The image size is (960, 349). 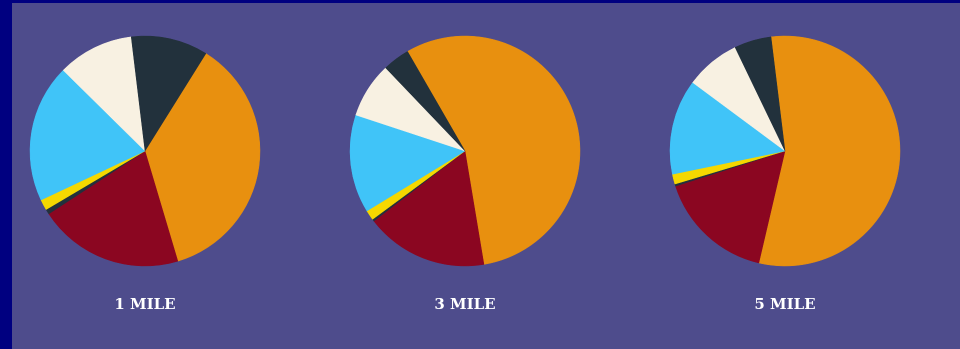 What do you see at coordinates (785, 304) in the screenshot?
I see `chart-label-5-mile: 5 MILE` at bounding box center [785, 304].